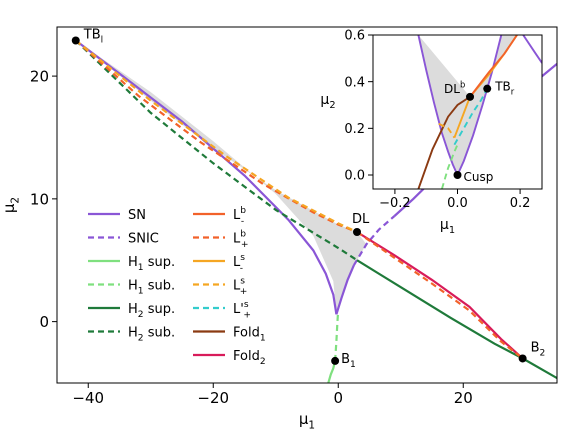 The width and height of the screenshot is (582, 432). I want to click on main-xlabel: μ1, so click(307, 421).